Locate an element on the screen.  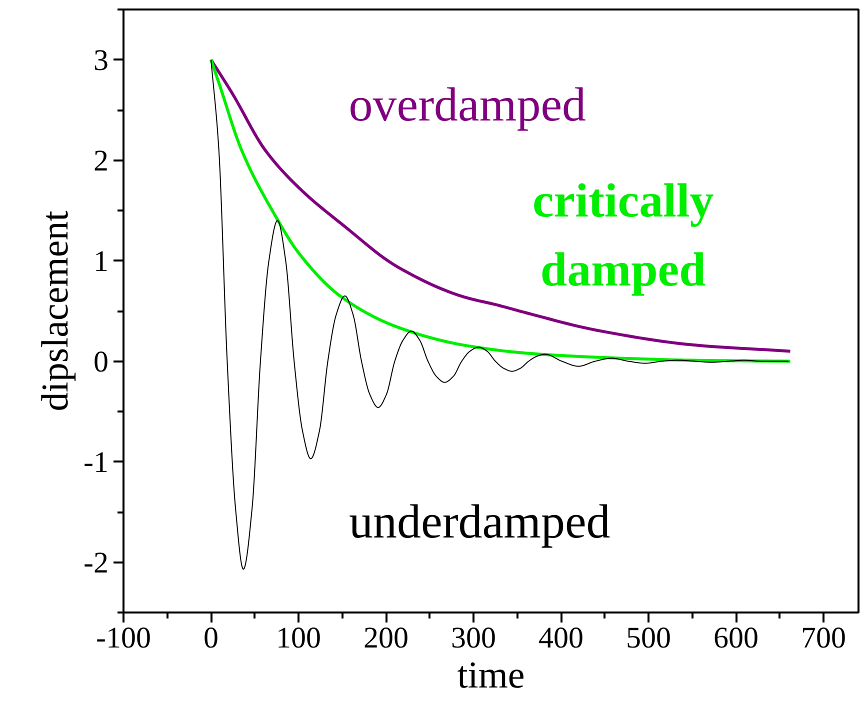
x-tick-label: 700 is located at coordinates (823, 638).